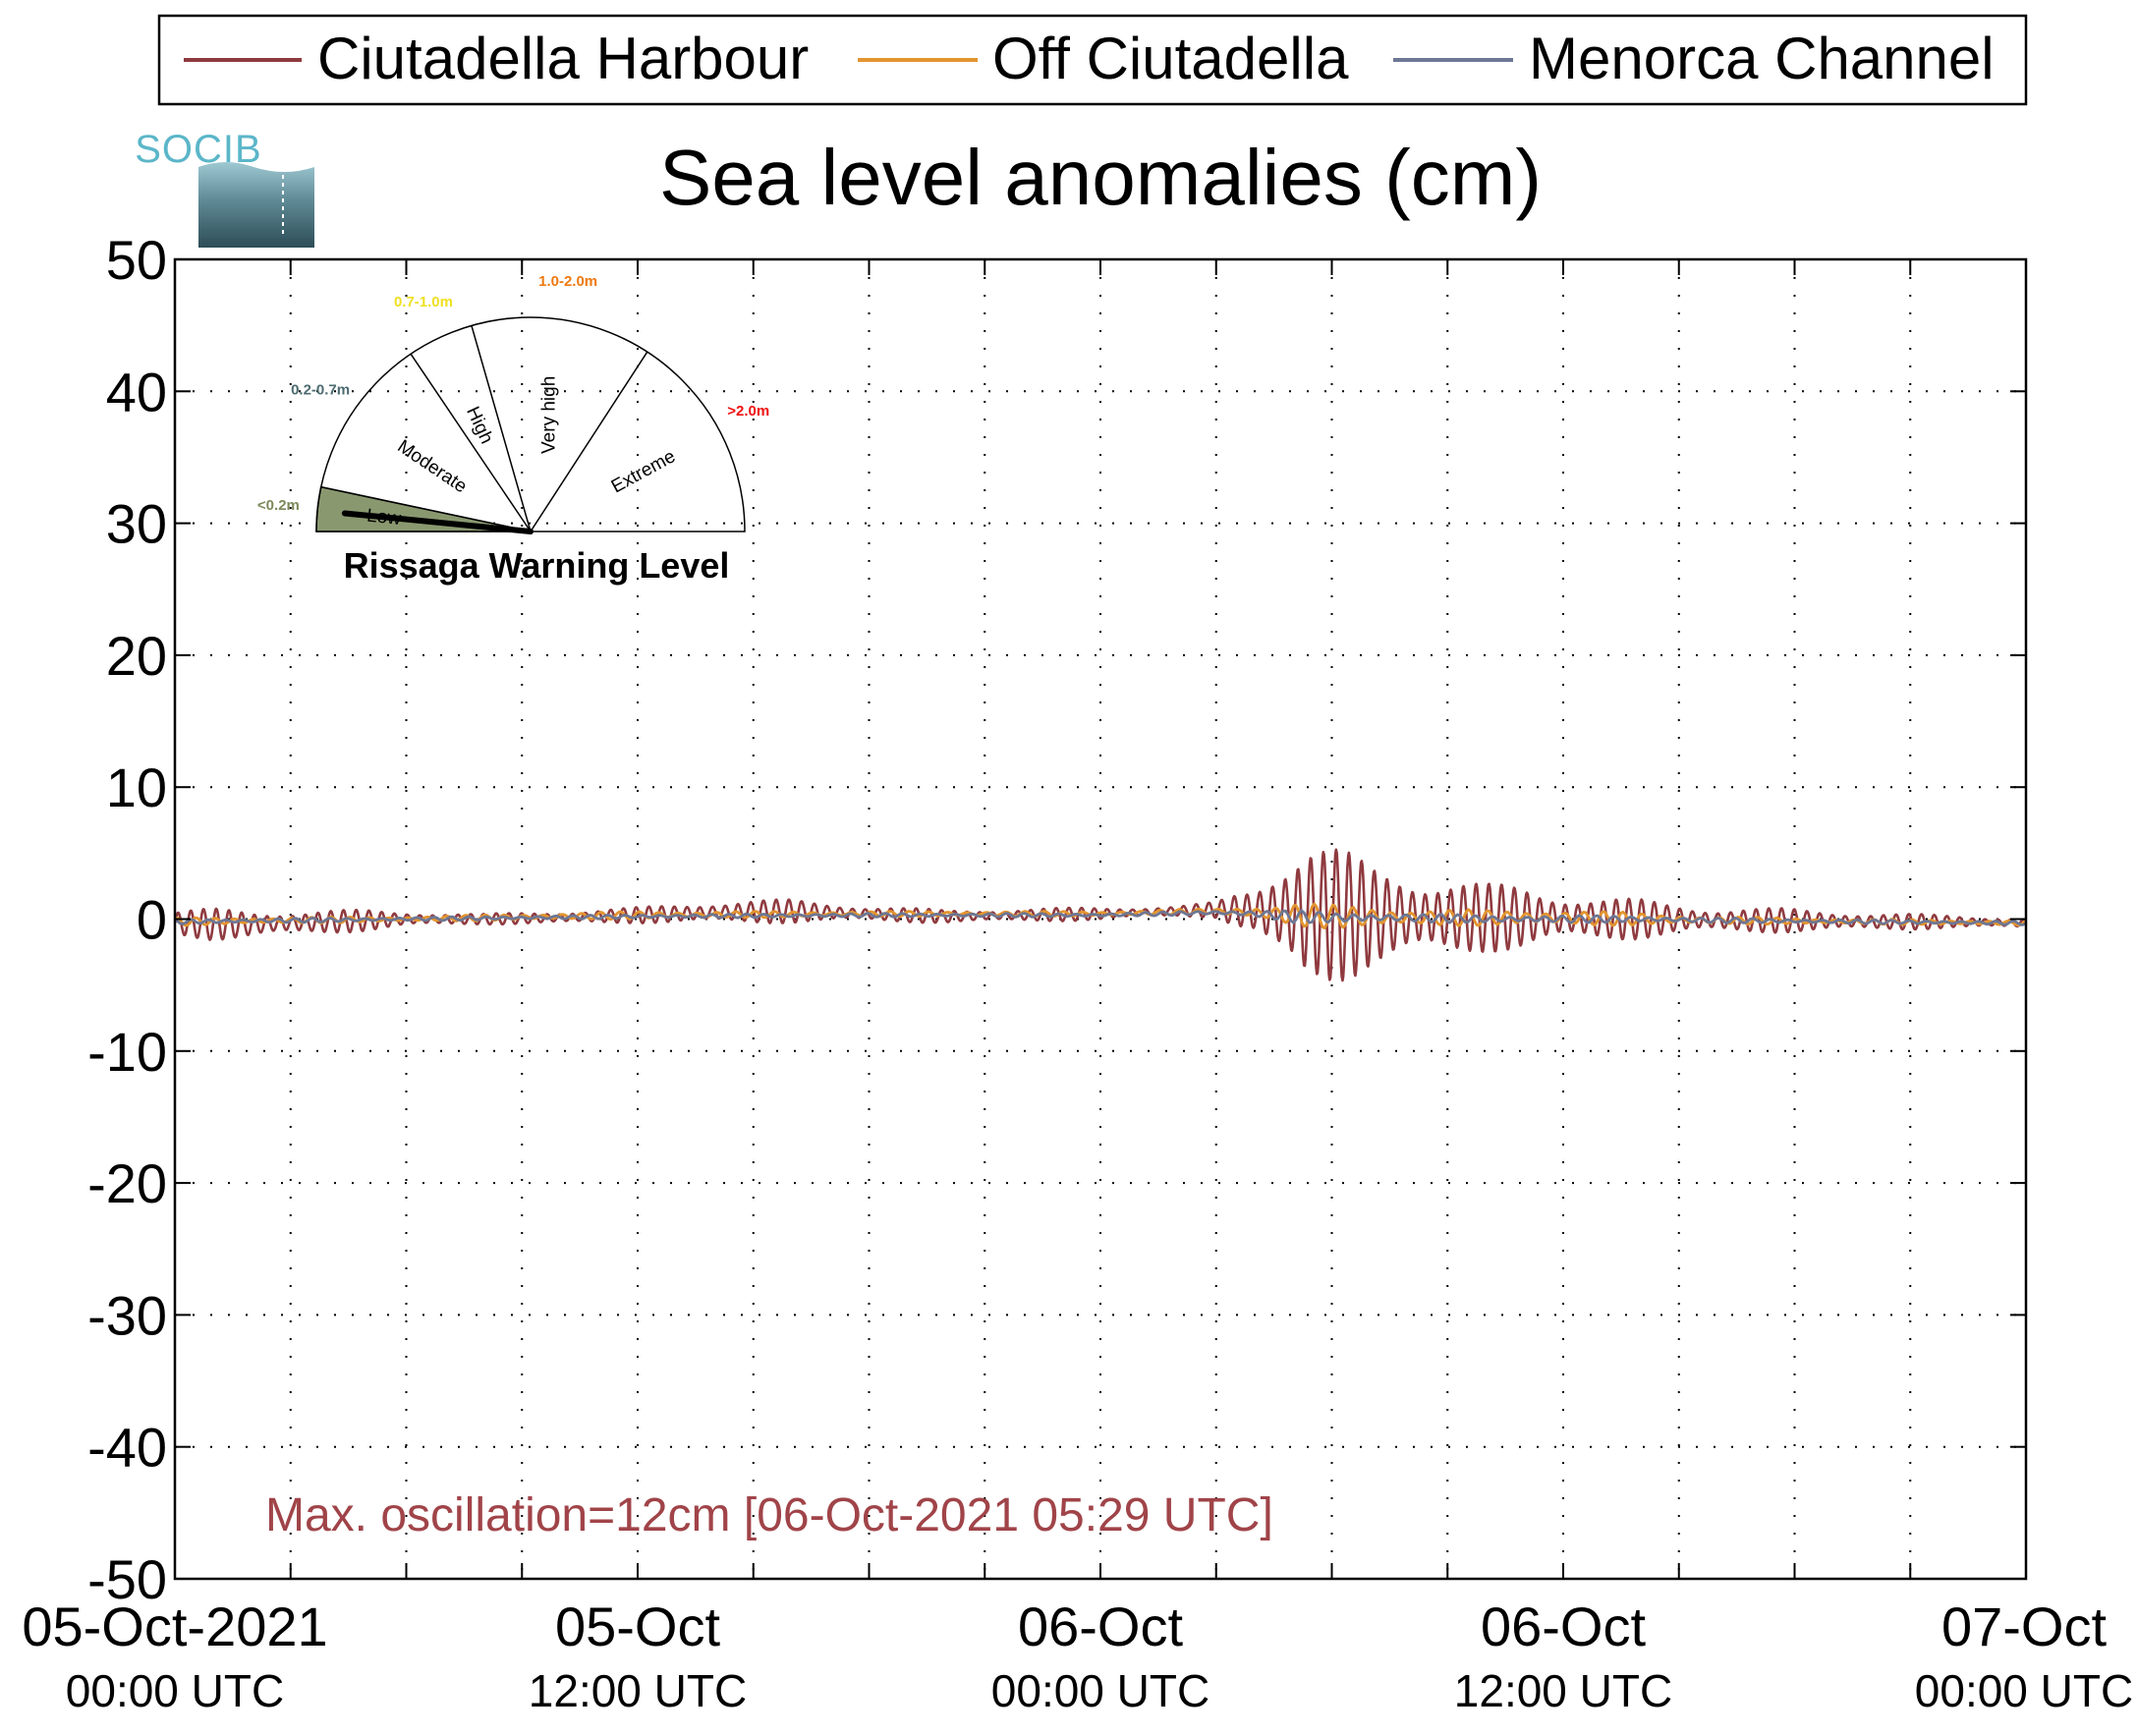  I want to click on legend-box, so click(1092, 60).